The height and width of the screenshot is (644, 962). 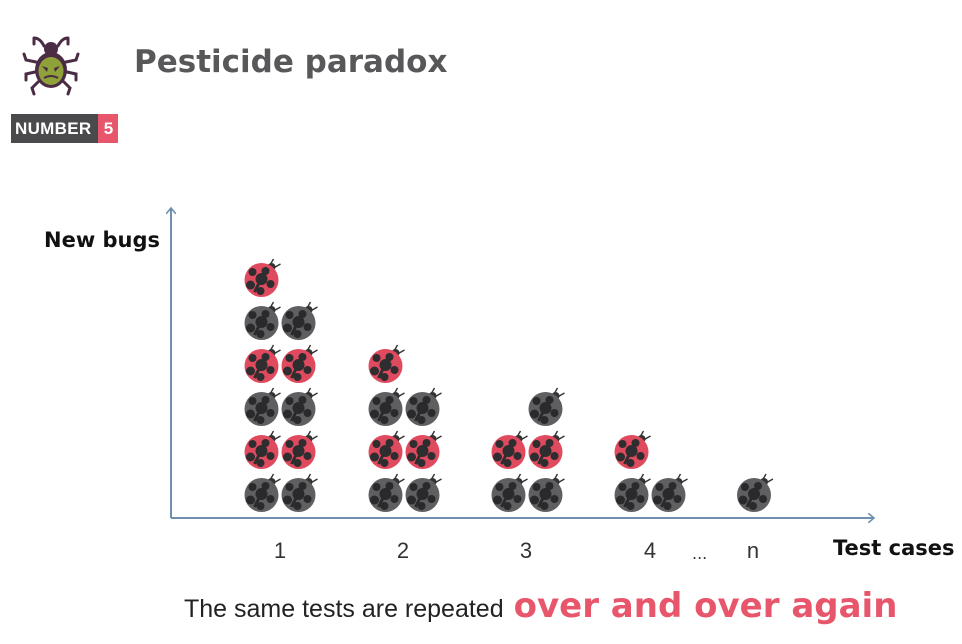 I want to click on x-tick-label: 3, so click(x=526, y=550).